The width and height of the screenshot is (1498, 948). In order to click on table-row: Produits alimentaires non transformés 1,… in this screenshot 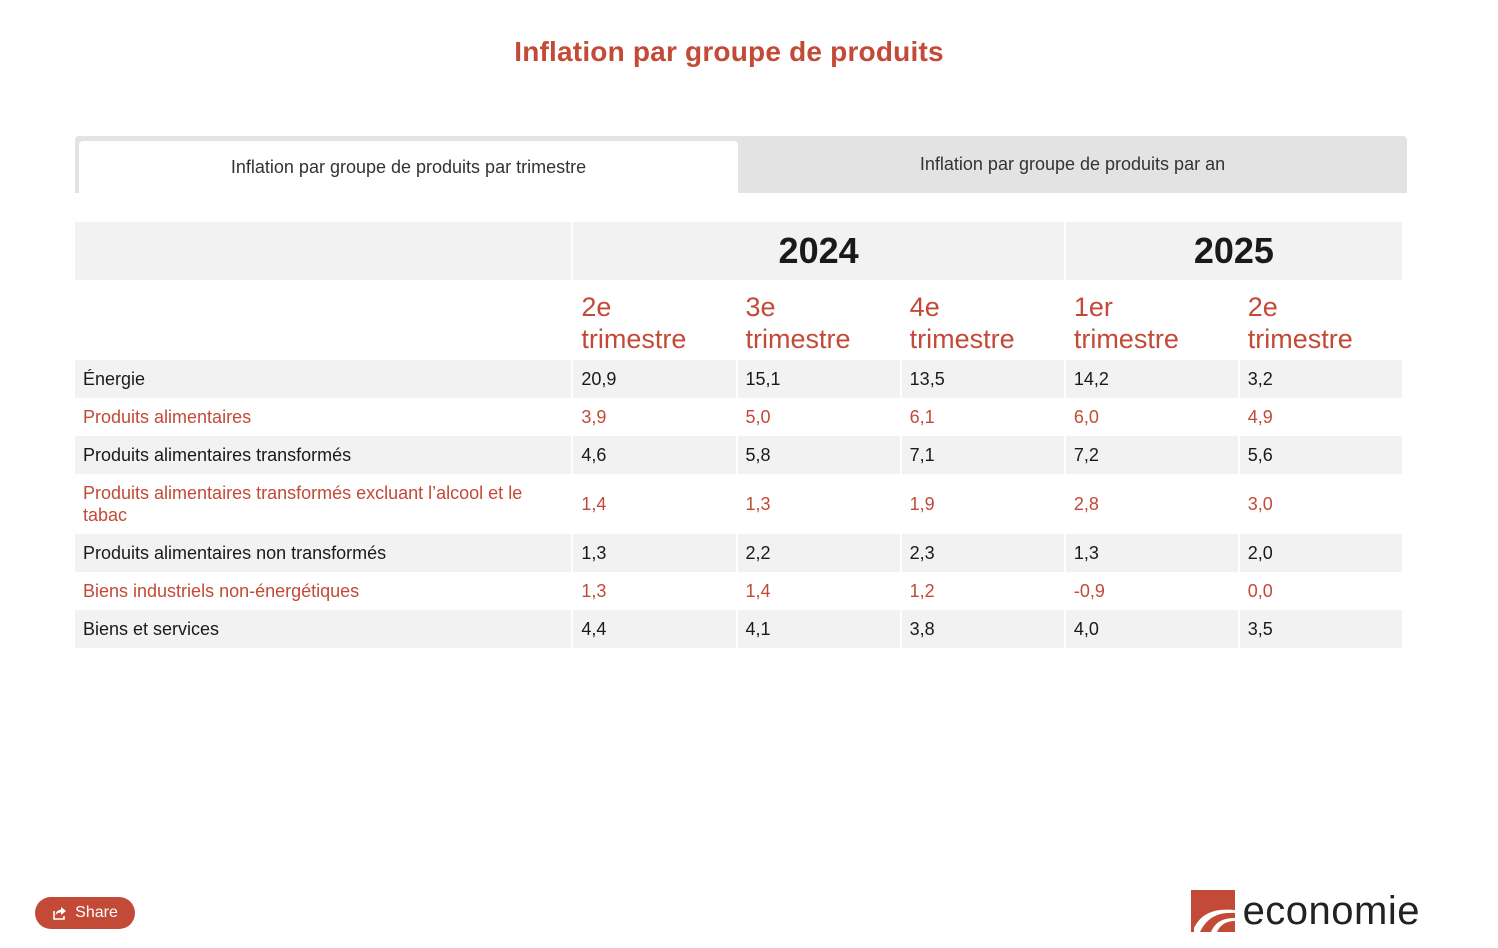, I will do `click(738, 553)`.